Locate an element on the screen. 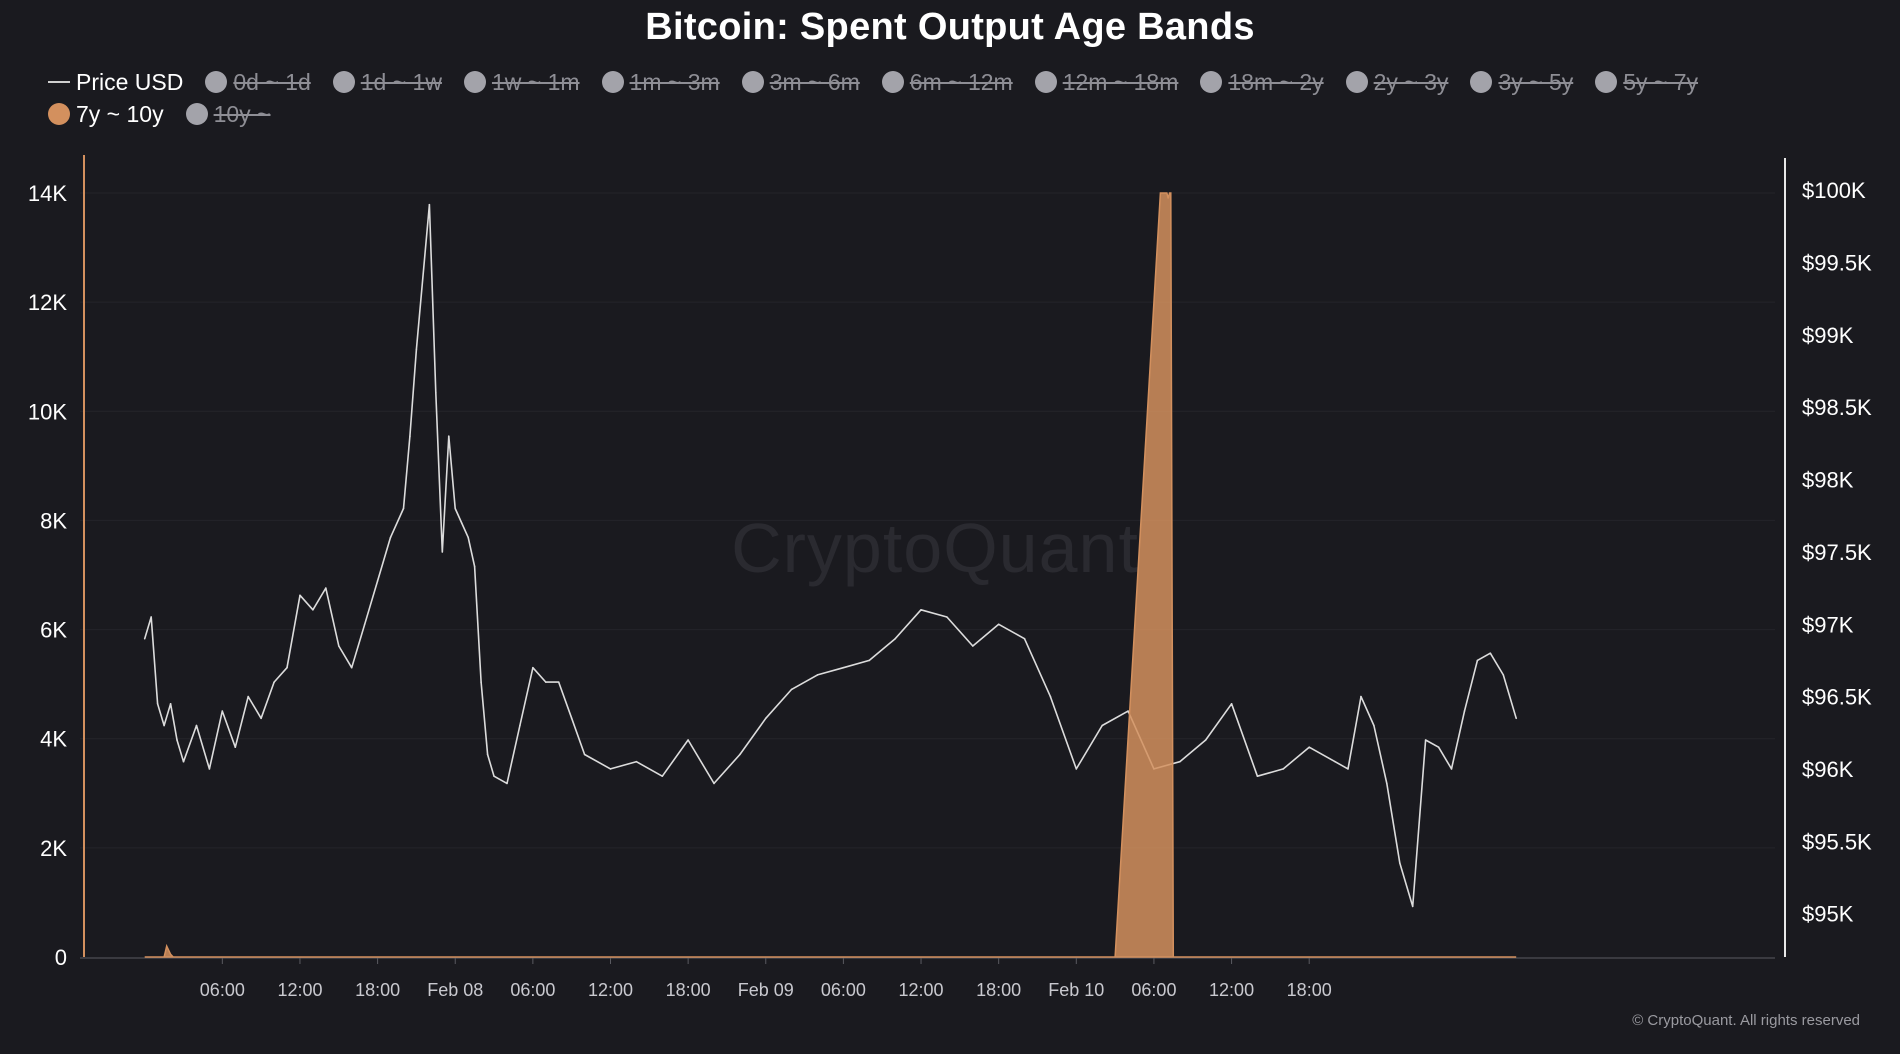 The image size is (1900, 1054). right-axis-tick-label: $96.5K is located at coordinates (1837, 697).